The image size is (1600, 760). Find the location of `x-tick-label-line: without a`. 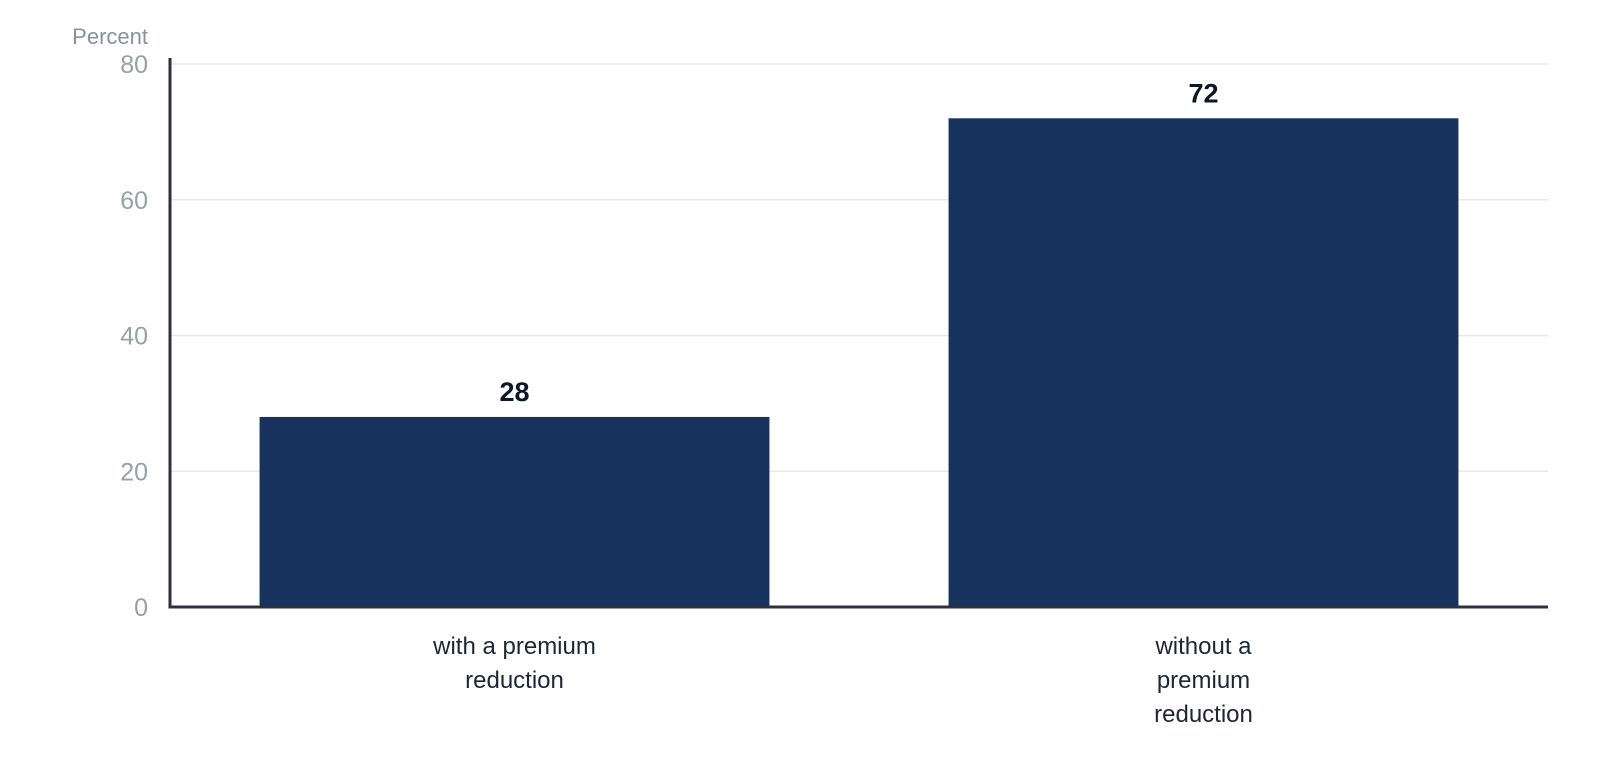

x-tick-label-line: without a is located at coordinates (1203, 646).